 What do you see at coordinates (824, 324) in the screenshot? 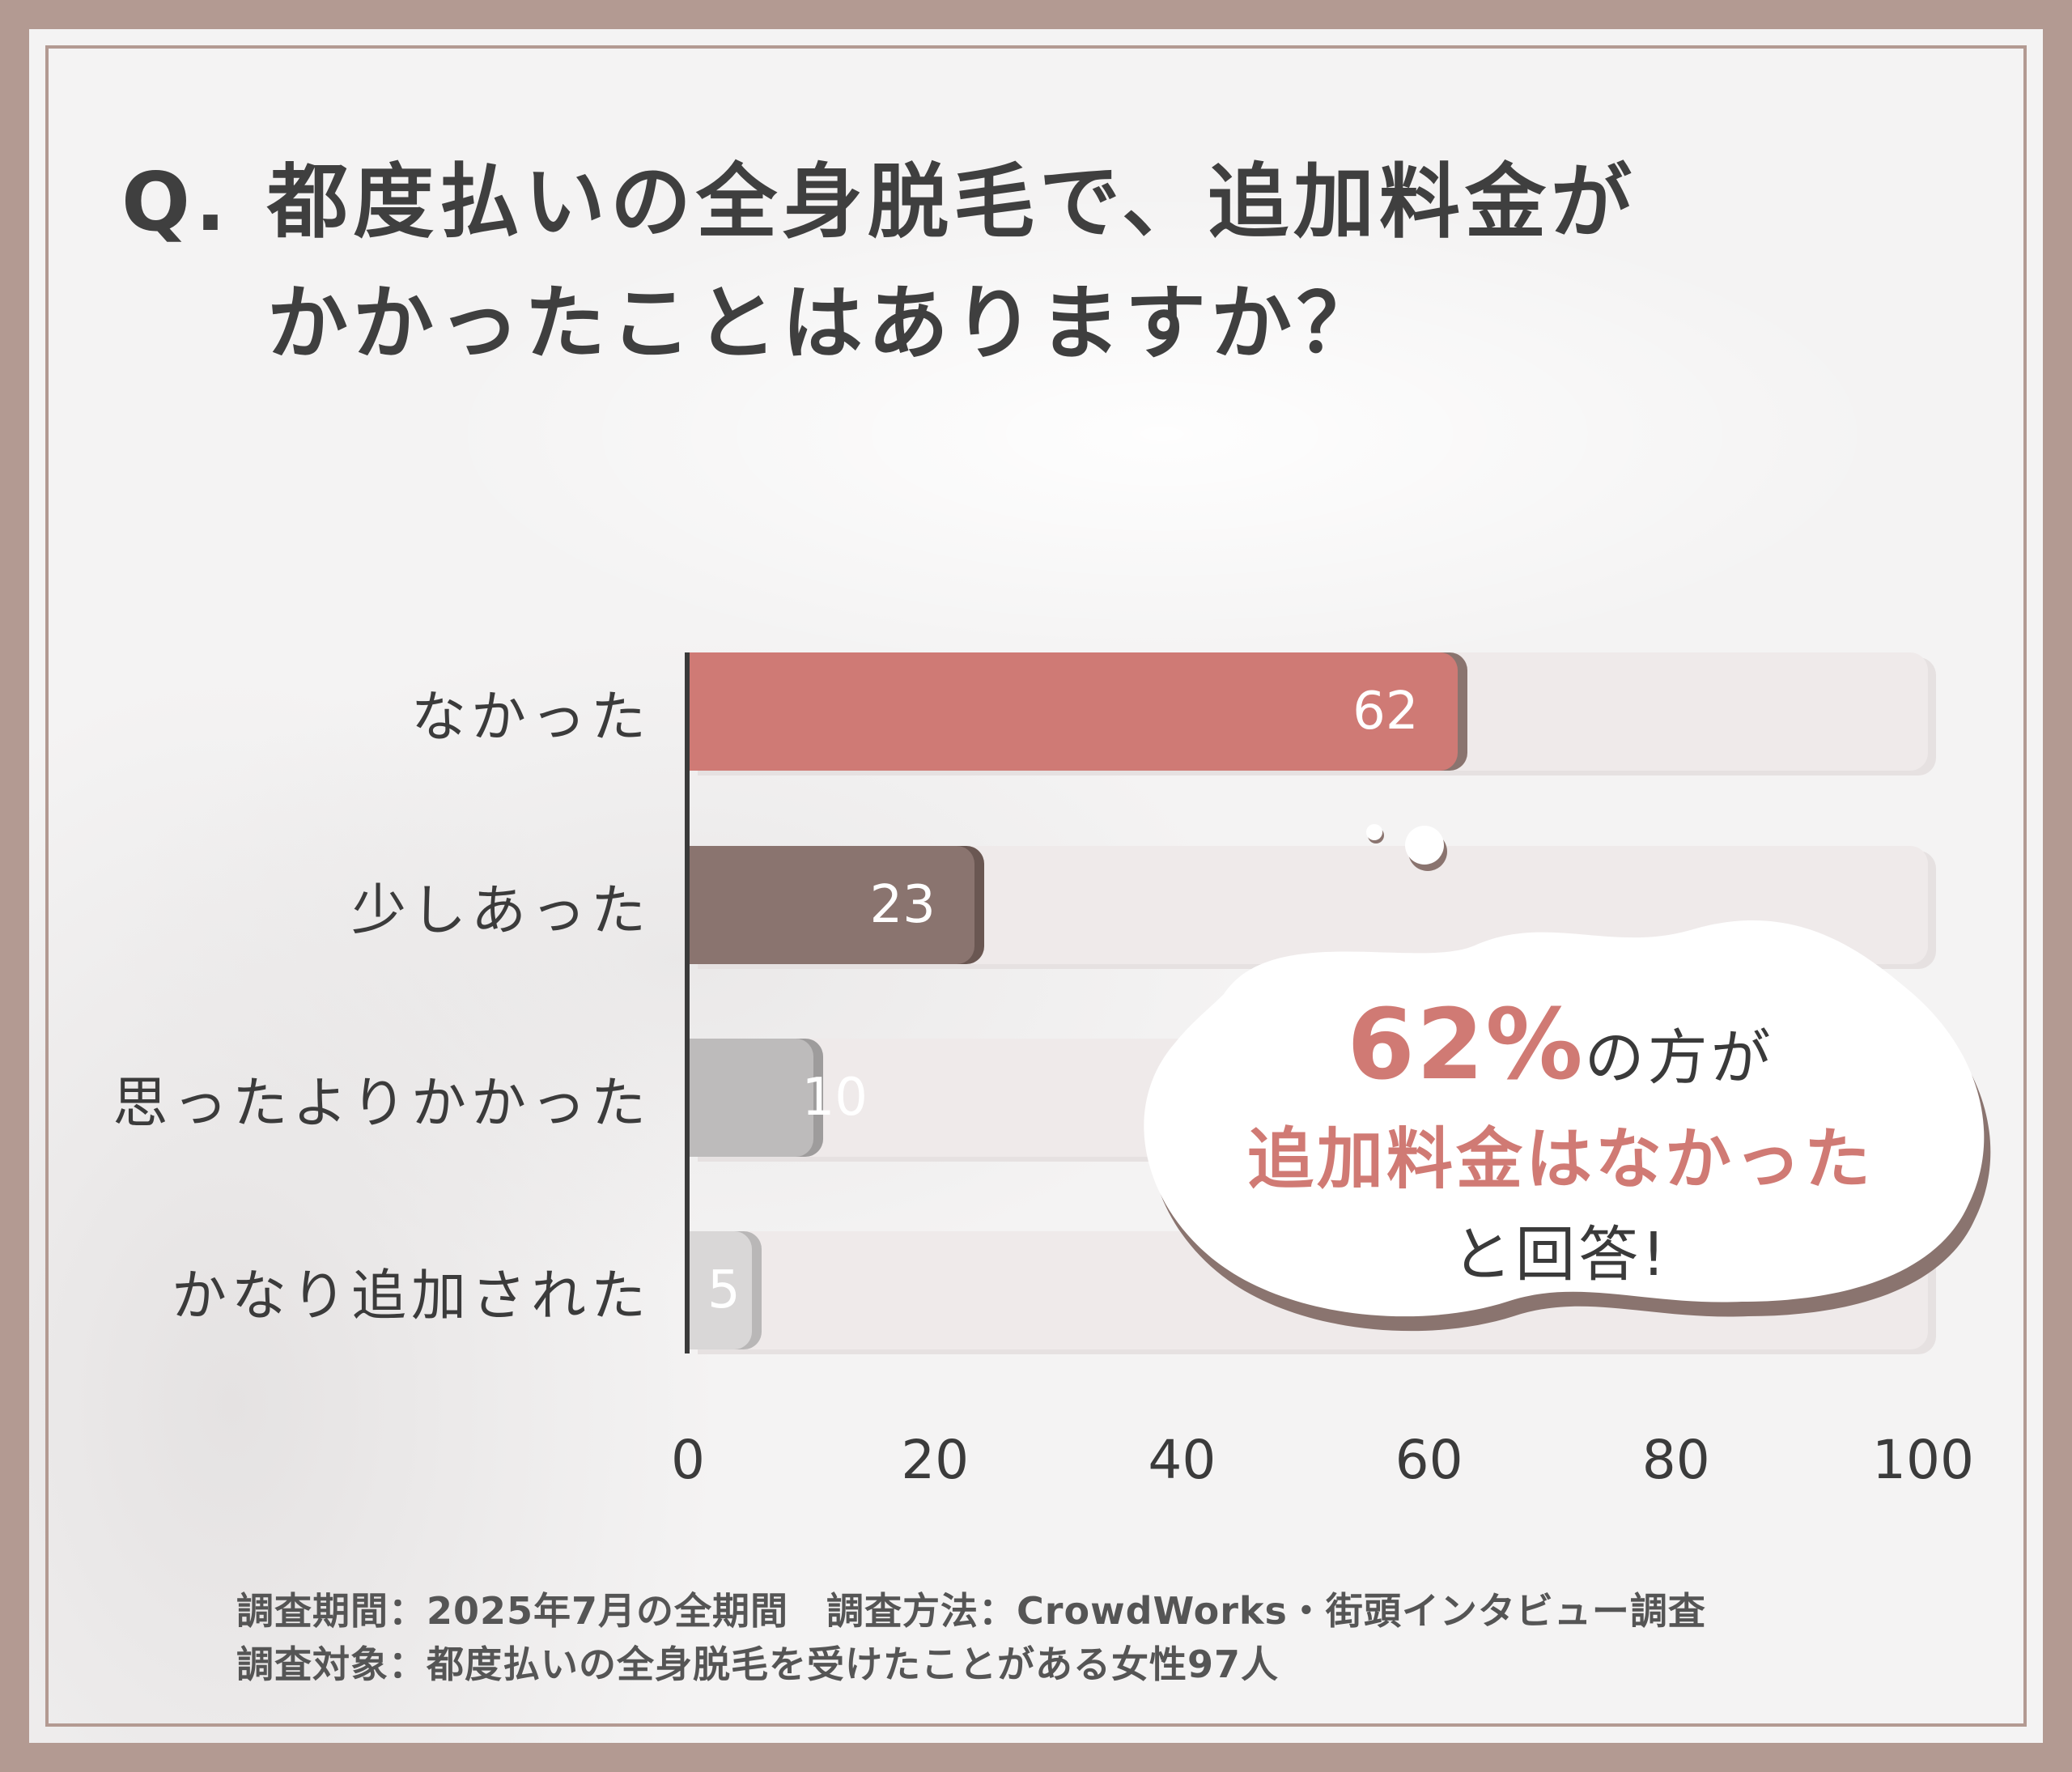
I see `question-line-2: かかったことはありますか？` at bounding box center [824, 324].